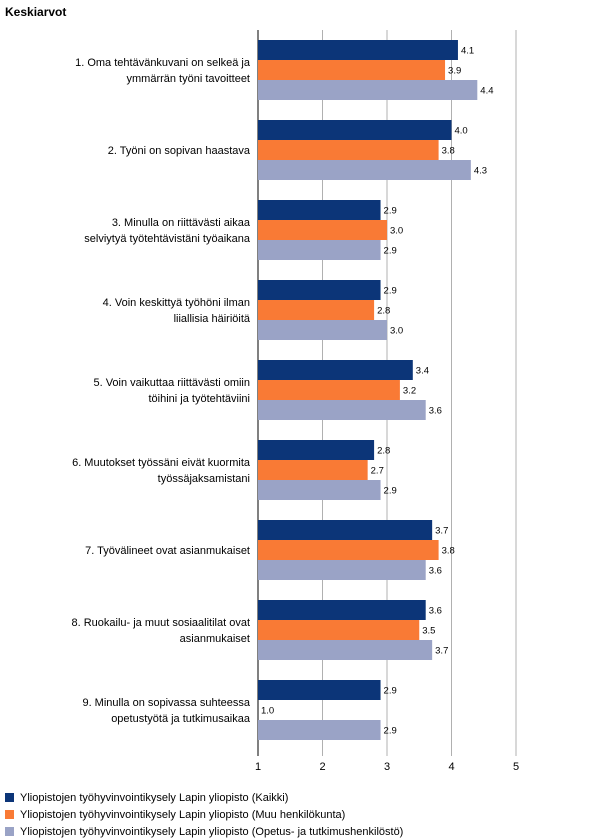 Image resolution: width=600 pixels, height=840 pixels. I want to click on data-label: 2.7, so click(377, 471).